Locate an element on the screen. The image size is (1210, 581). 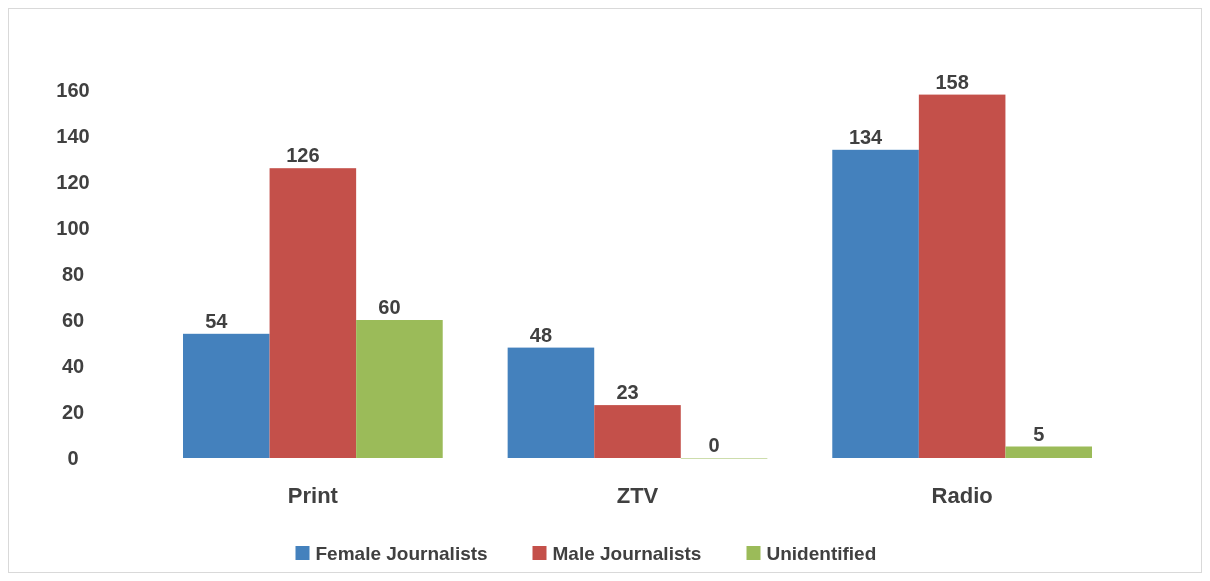
y-tick-label: 40 is located at coordinates (73, 366).